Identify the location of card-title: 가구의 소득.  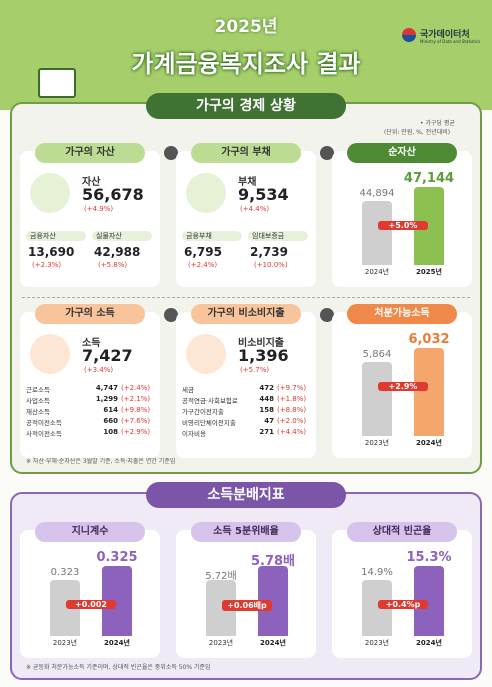
(90, 314).